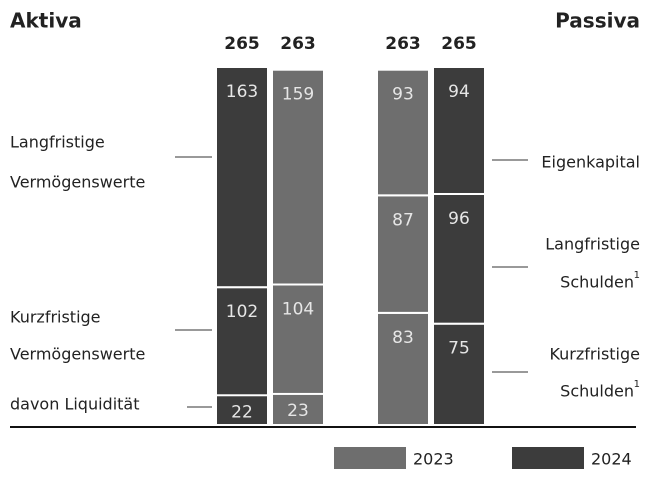 The image size is (646, 499). Describe the element at coordinates (597, 21) in the screenshot. I see `panel-title: Passiva` at that location.